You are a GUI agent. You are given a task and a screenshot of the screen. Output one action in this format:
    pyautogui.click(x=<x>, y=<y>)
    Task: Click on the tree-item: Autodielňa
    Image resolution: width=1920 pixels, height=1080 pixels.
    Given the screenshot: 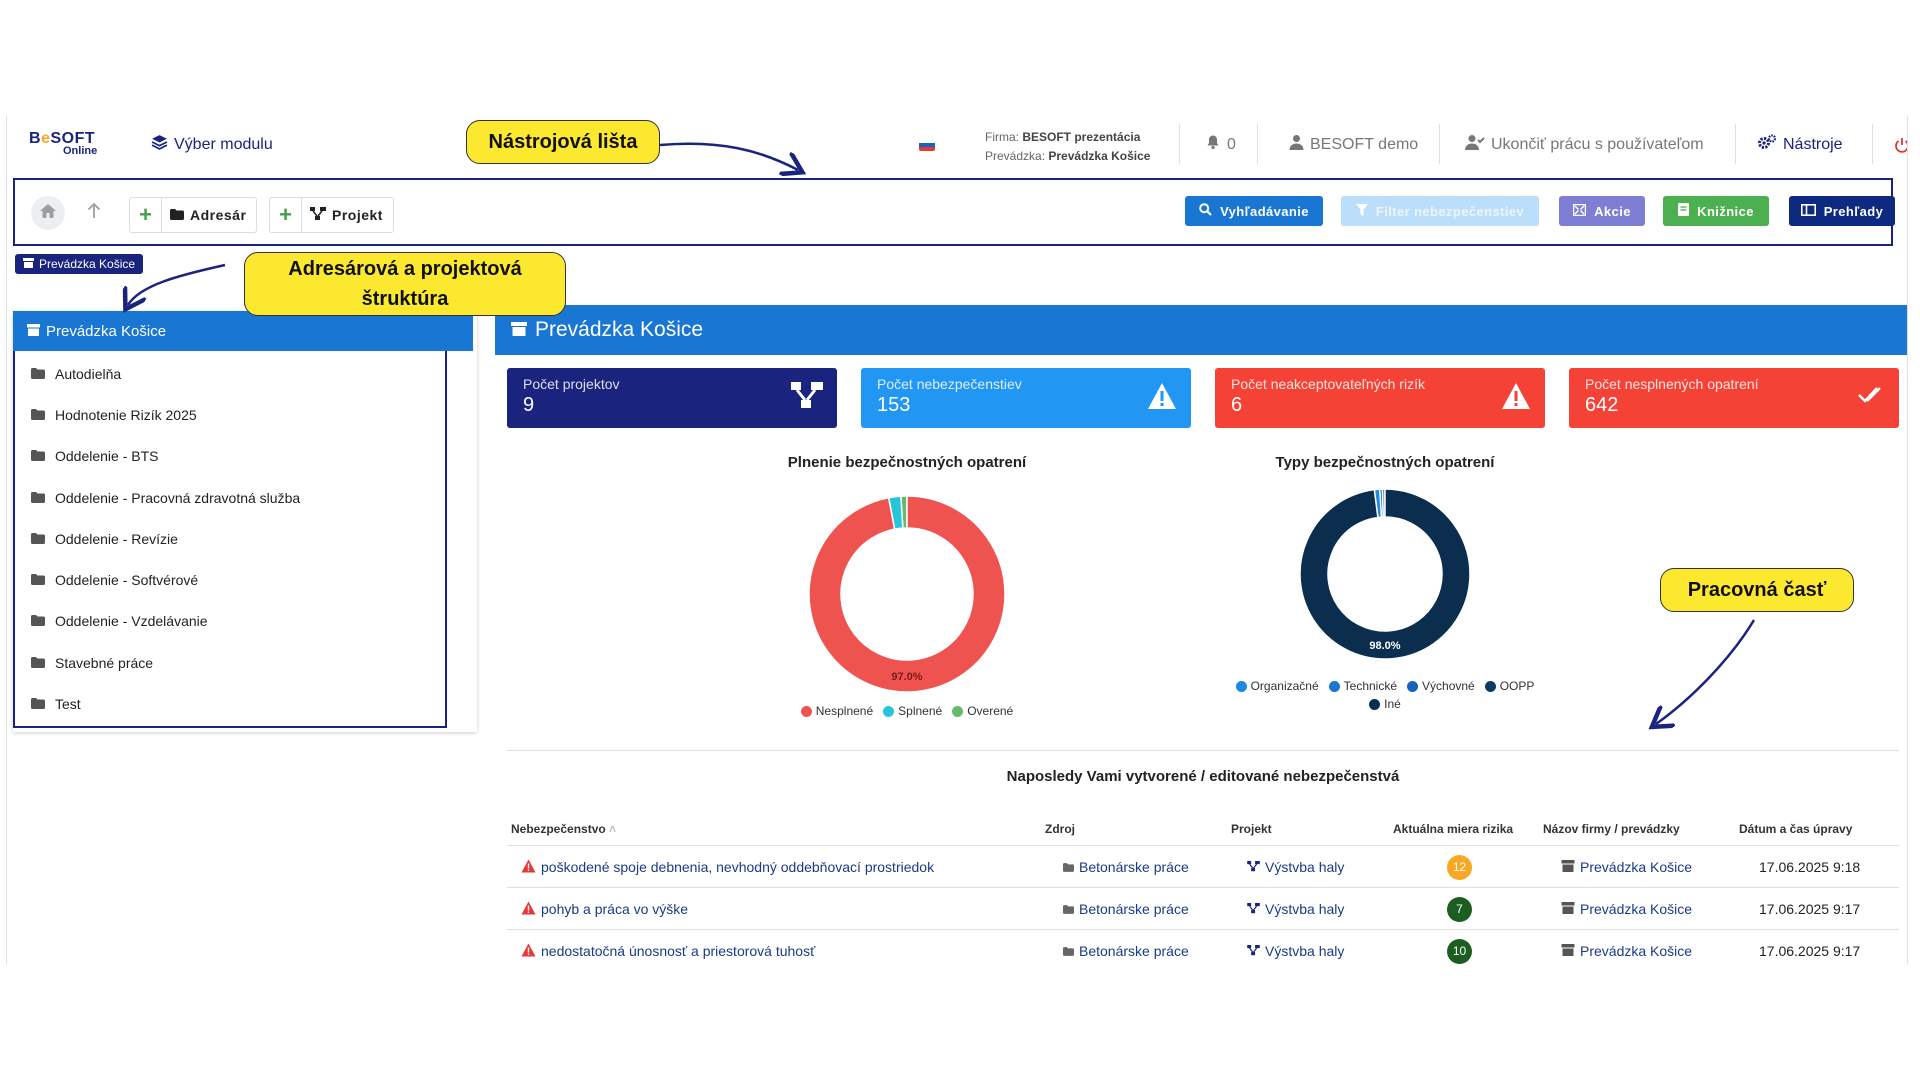 What is the action you would take?
    pyautogui.click(x=230, y=373)
    